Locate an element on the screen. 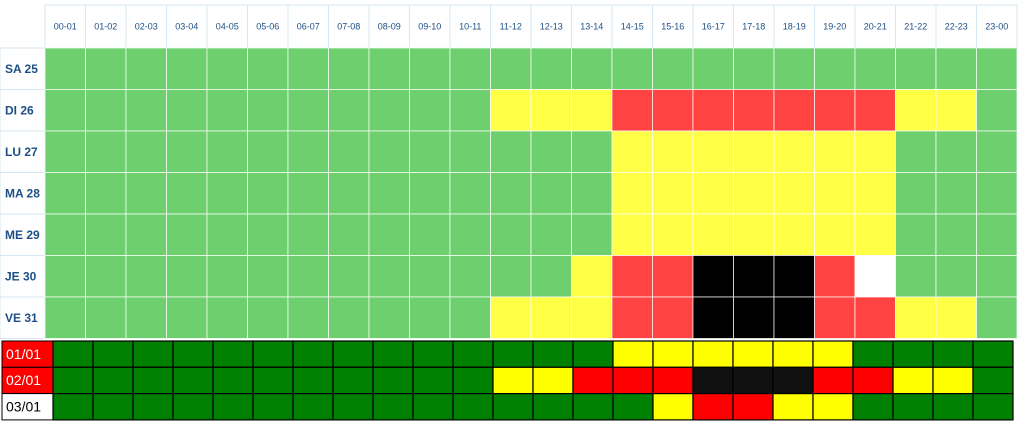 This screenshot has width=1024, height=425. hour-label: 08-09 is located at coordinates (389, 26).